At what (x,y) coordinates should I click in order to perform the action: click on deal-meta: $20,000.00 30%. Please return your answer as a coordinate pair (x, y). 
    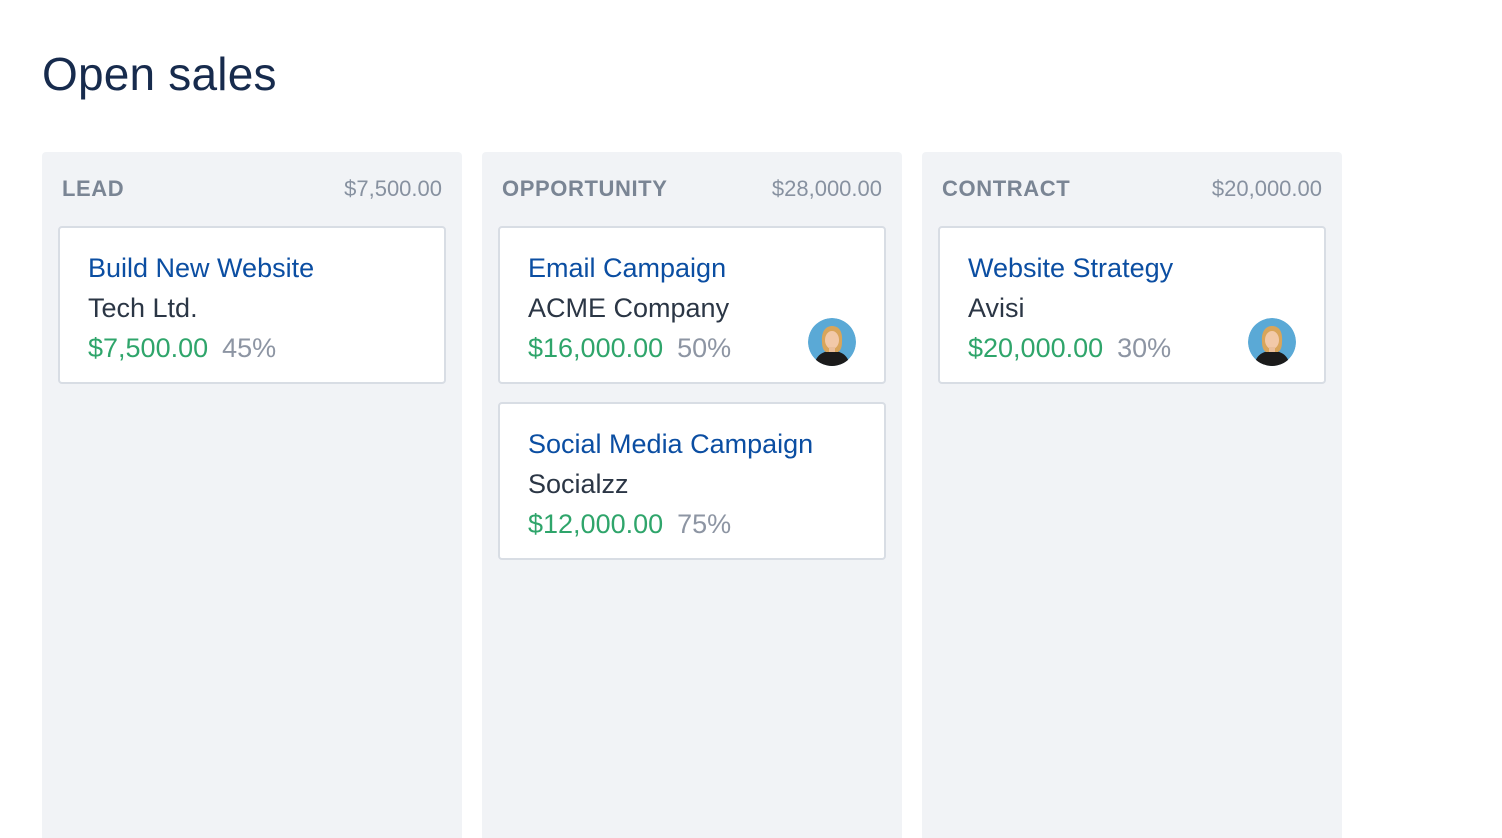
    Looking at the image, I should click on (1132, 348).